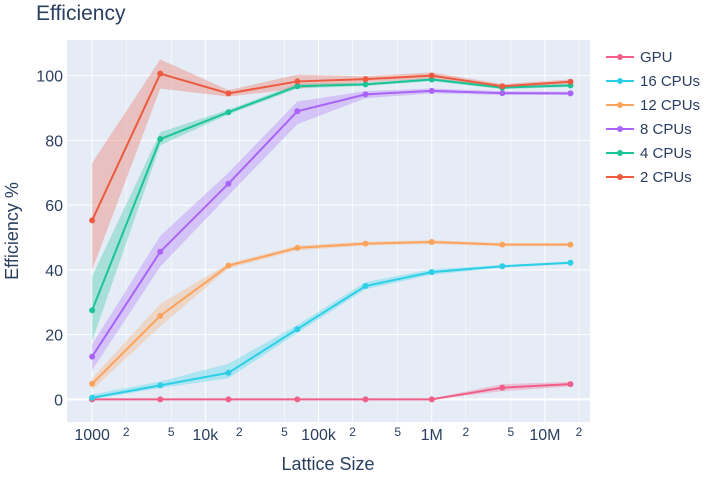 The width and height of the screenshot is (720, 480). I want to click on x-tick-label: 10M, so click(544, 435).